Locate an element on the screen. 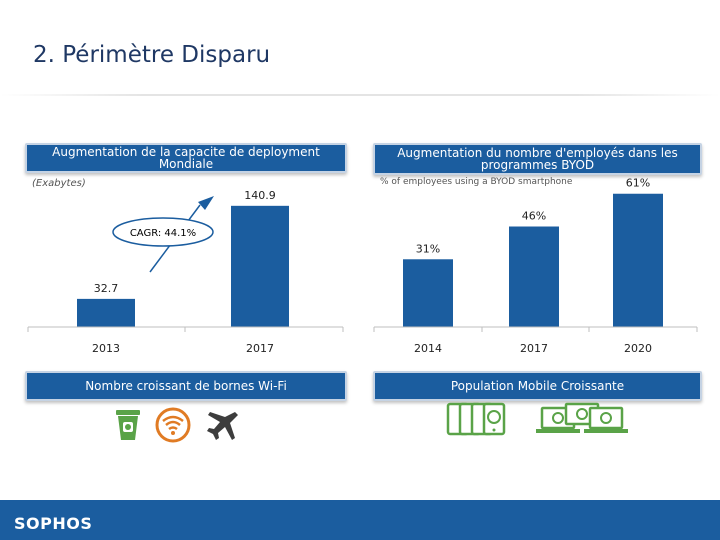 Image resolution: width=720 pixels, height=540 pixels. laptops-icon is located at coordinates (582, 417).